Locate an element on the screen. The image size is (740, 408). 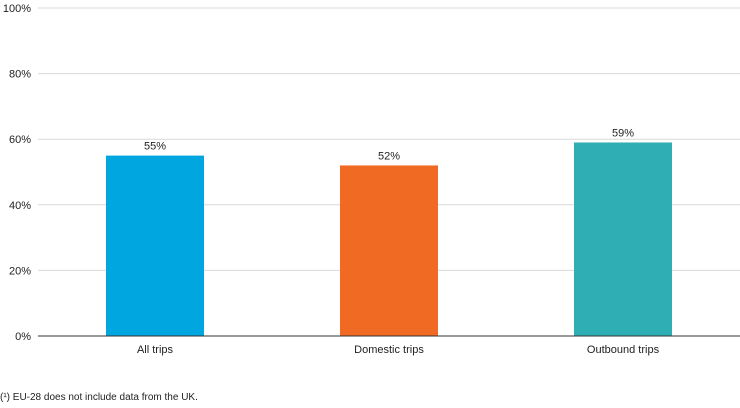
category-label: All trips is located at coordinates (155, 350).